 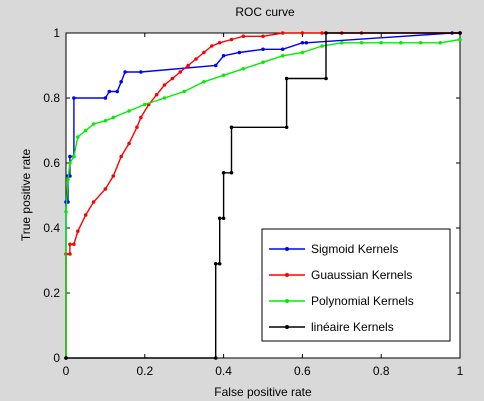 I want to click on x-tick-label: 0.8, so click(x=381, y=371).